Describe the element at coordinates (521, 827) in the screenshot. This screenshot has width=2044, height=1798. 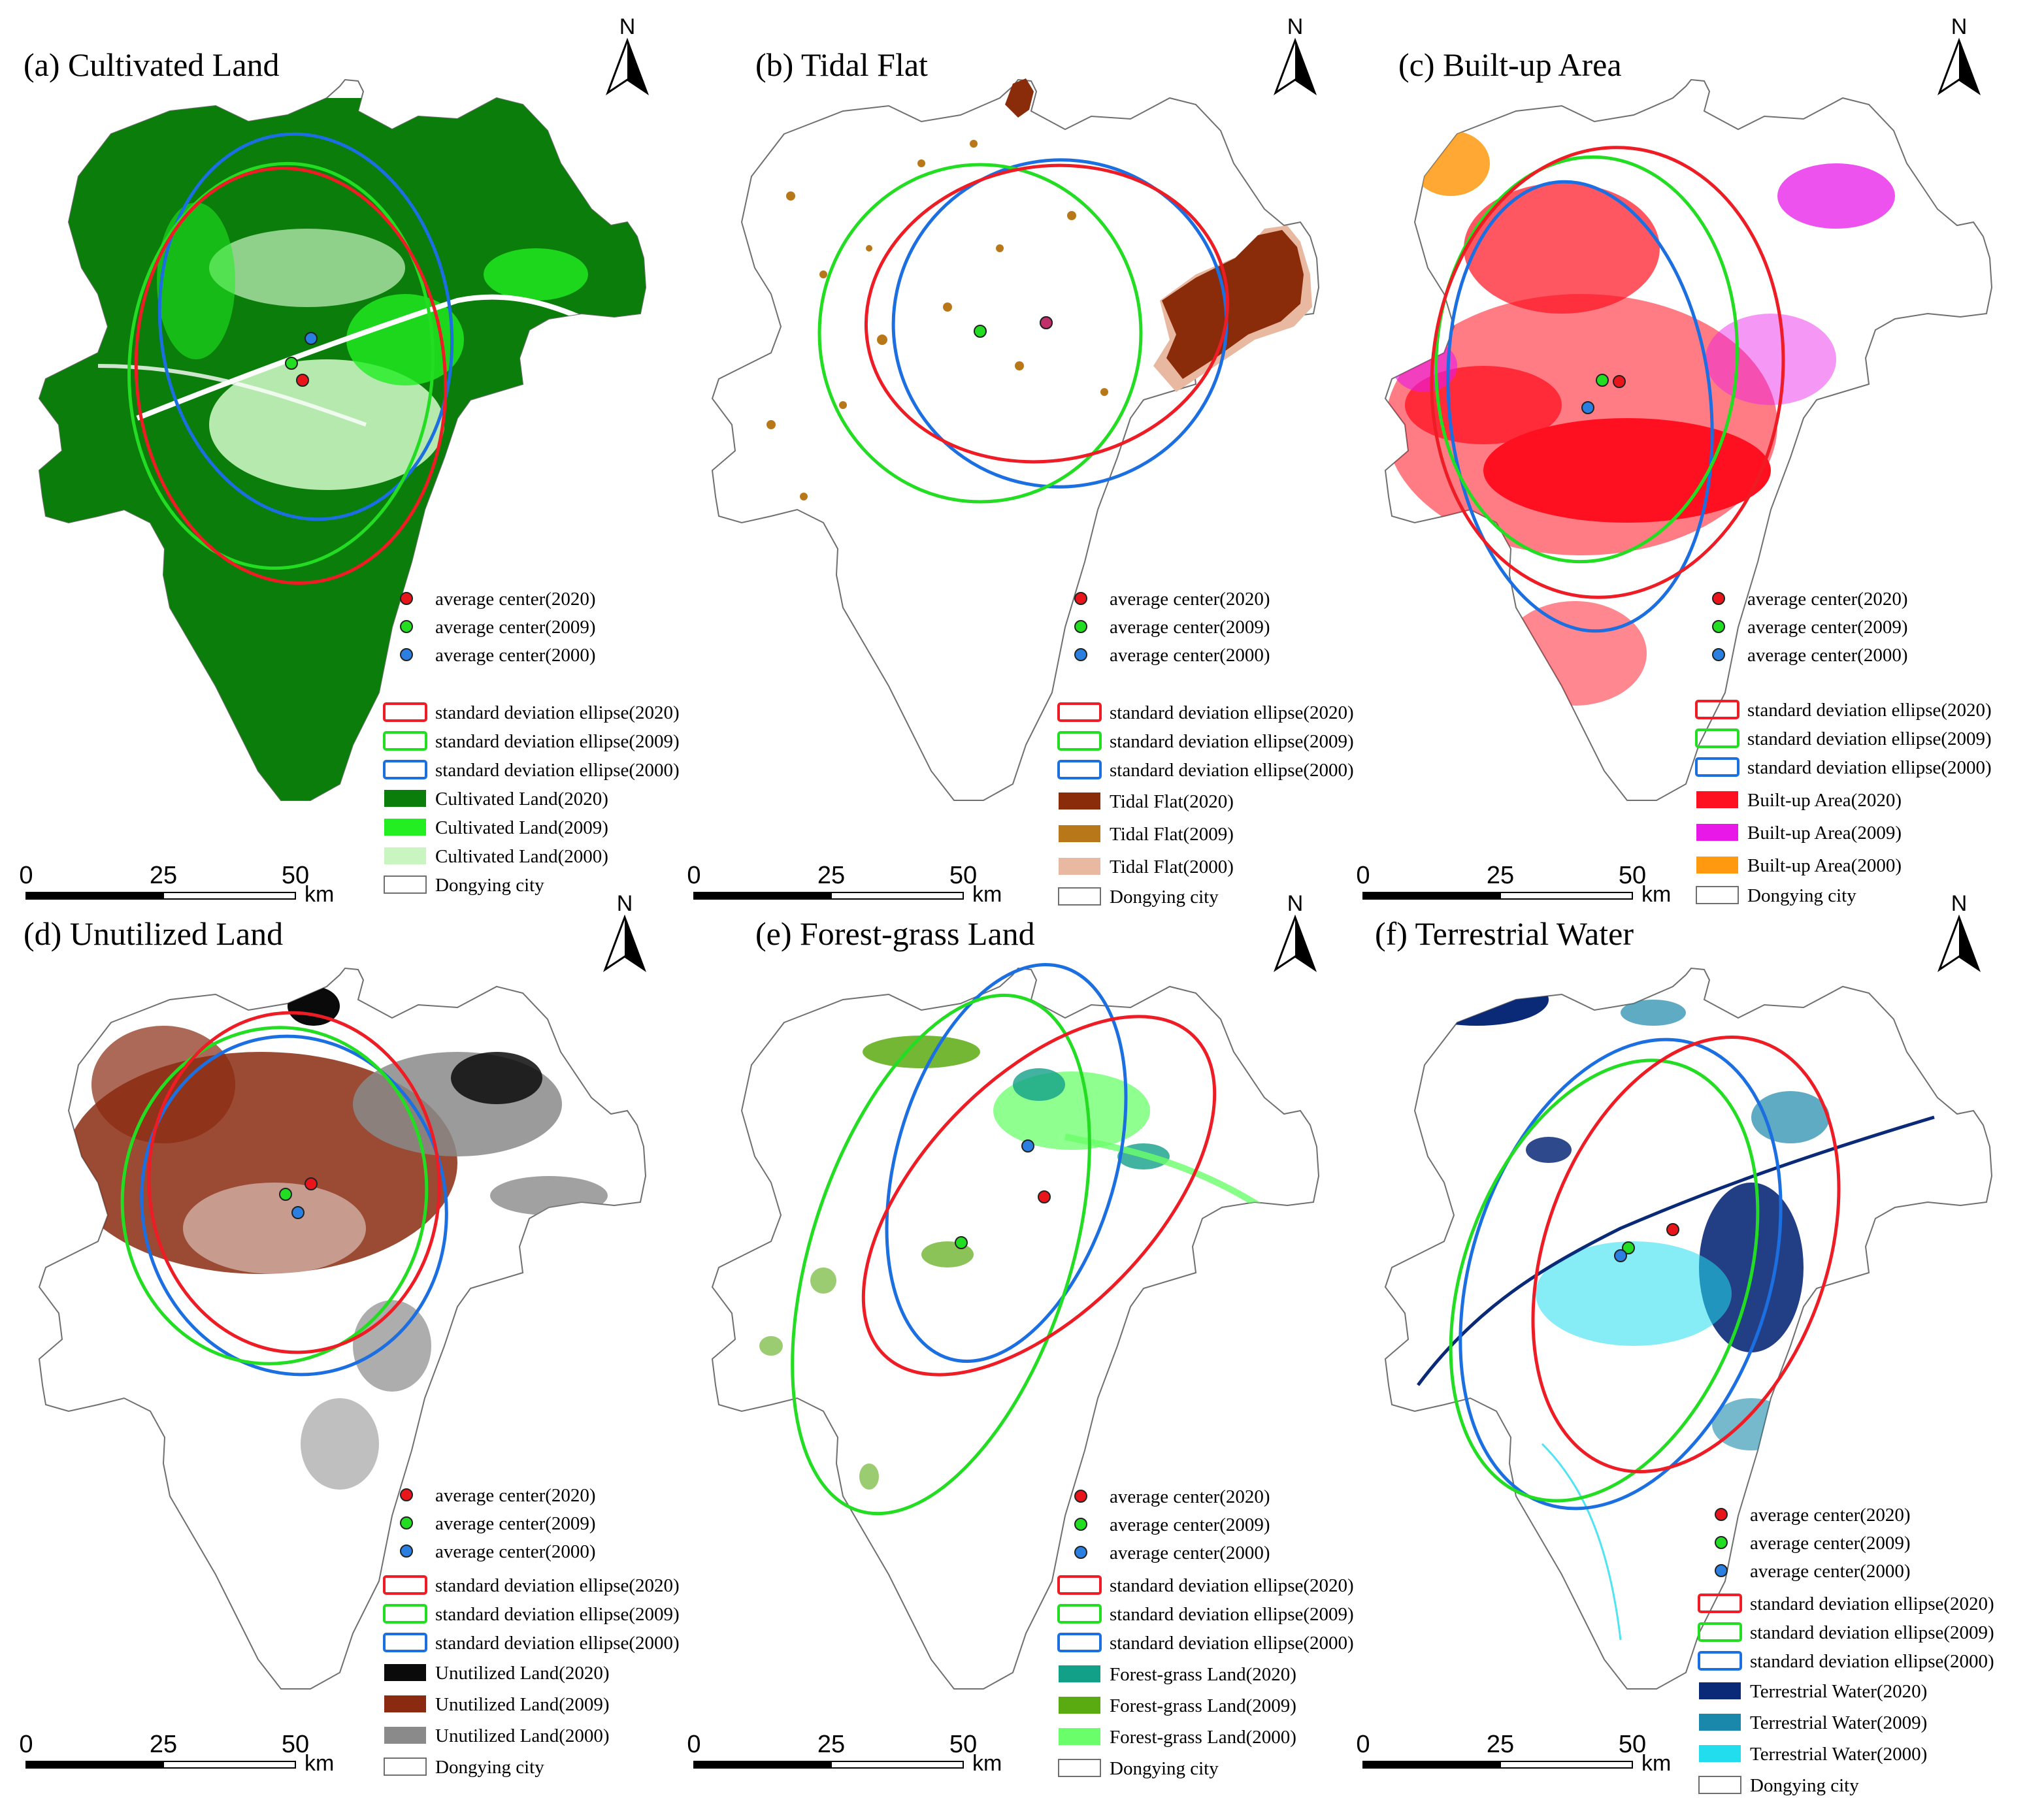
I see `legend-label: Cultivated Land(2009)` at that location.